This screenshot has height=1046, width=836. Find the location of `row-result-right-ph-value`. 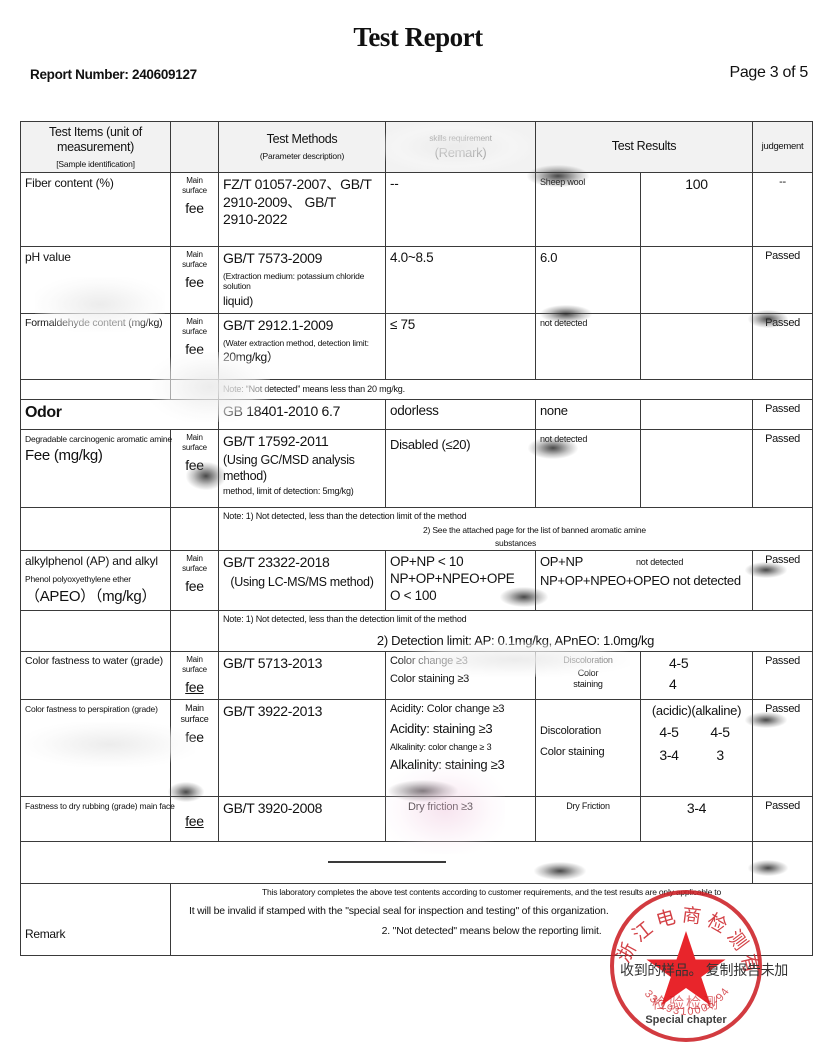

row-result-right-ph-value is located at coordinates (696, 280).